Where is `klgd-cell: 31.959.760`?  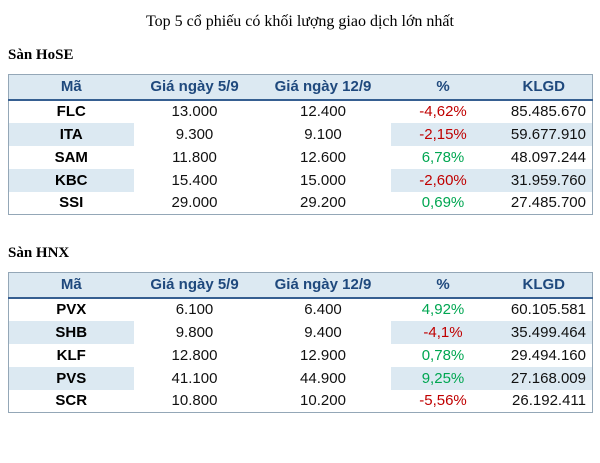
klgd-cell: 31.959.760 is located at coordinates (544, 180).